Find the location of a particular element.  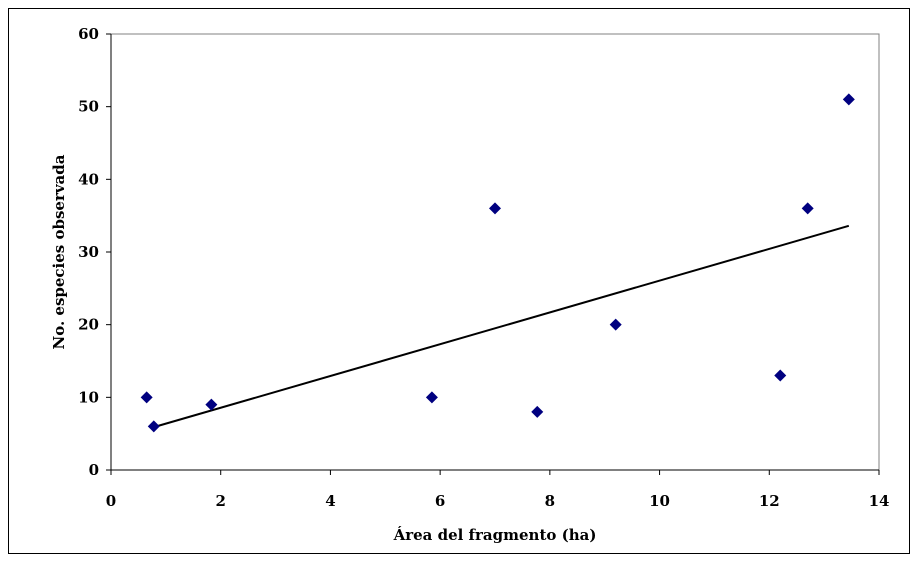

x-tick-label: 2 is located at coordinates (220, 501).